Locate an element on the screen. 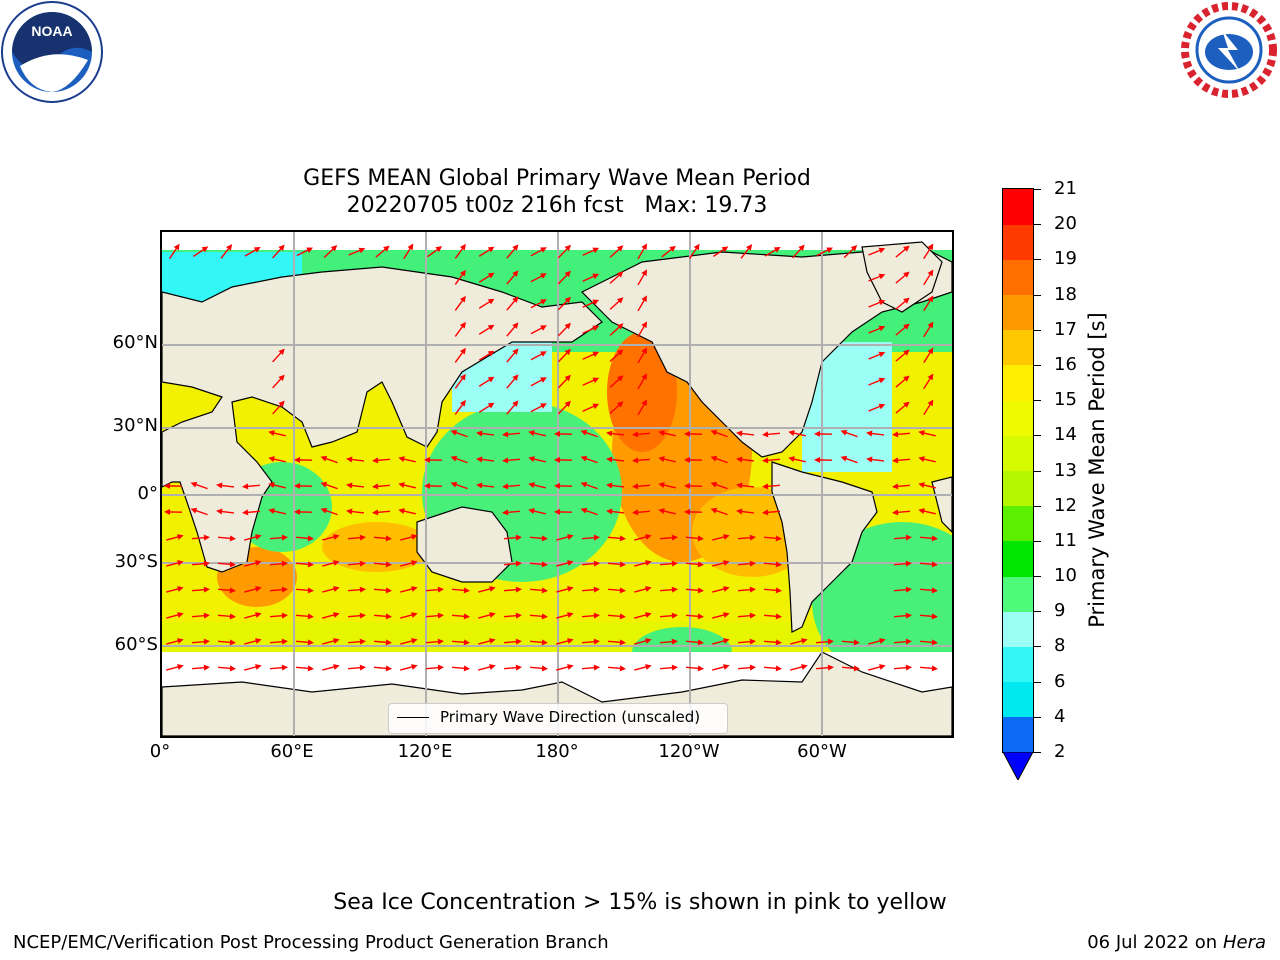  colorbar-under-arrow is located at coordinates (1018, 766).